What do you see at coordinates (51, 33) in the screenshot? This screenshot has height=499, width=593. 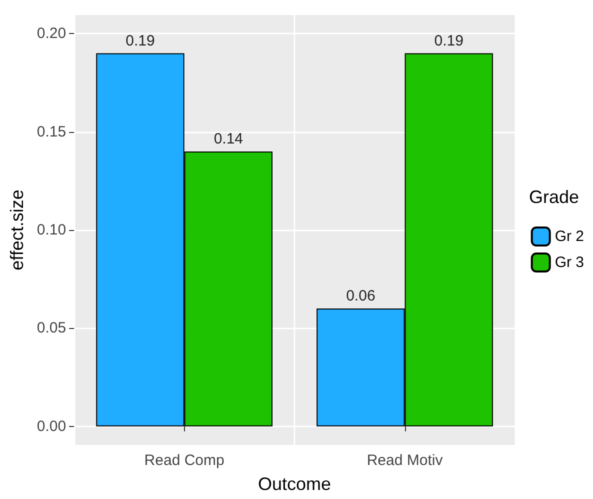 I see `y-tick-label: 0.20` at bounding box center [51, 33].